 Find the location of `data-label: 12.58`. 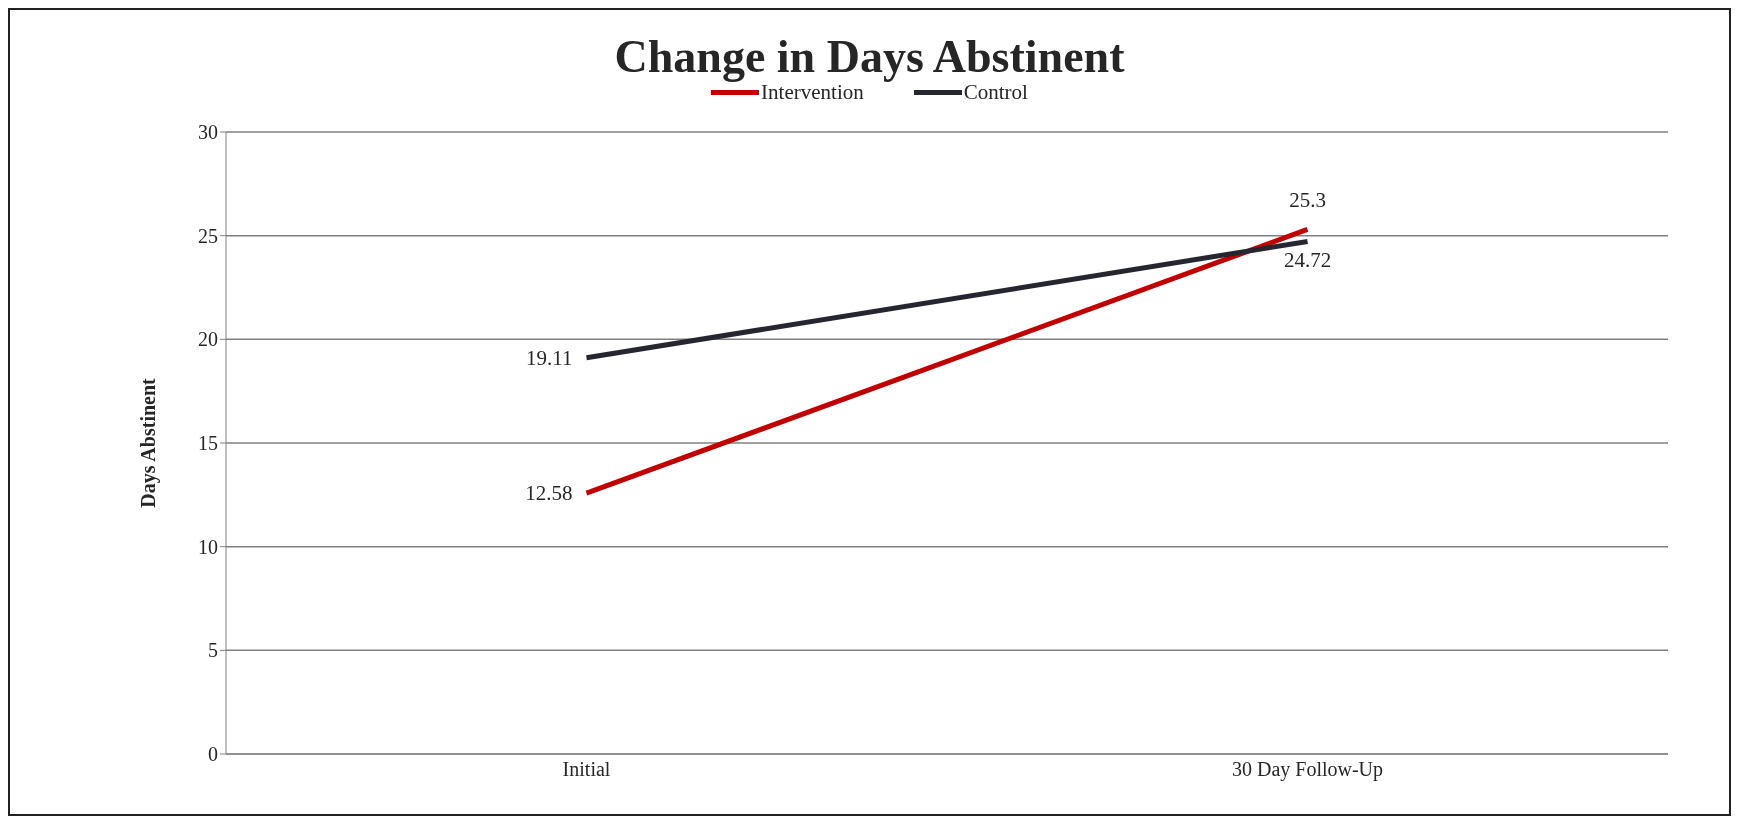

data-label: 12.58 is located at coordinates (549, 493).